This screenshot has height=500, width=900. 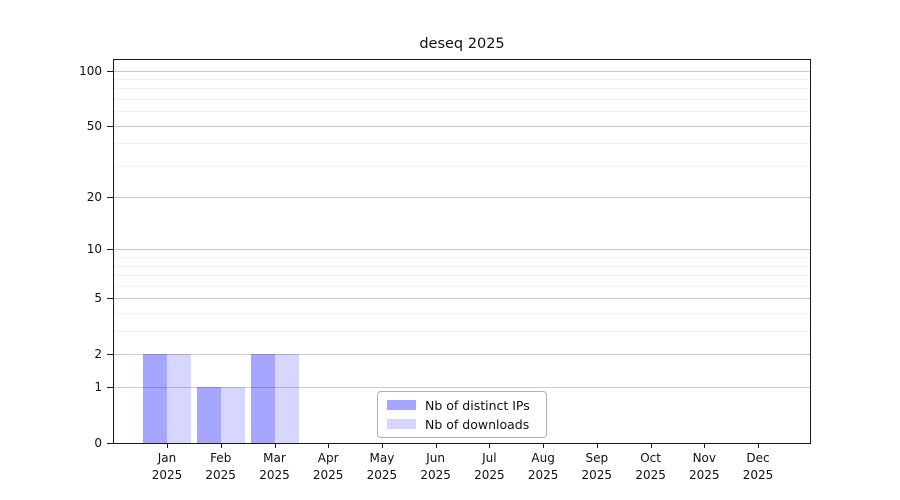 I want to click on x-tick-label: Mar 2025, so click(x=274, y=466).